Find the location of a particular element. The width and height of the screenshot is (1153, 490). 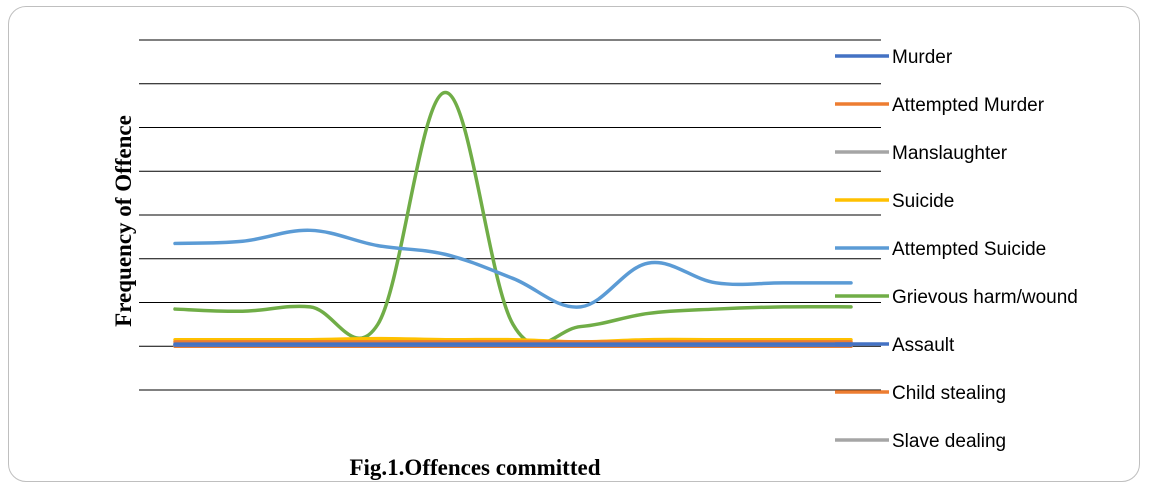

legend-item: Child stealing is located at coordinates (920, 393).